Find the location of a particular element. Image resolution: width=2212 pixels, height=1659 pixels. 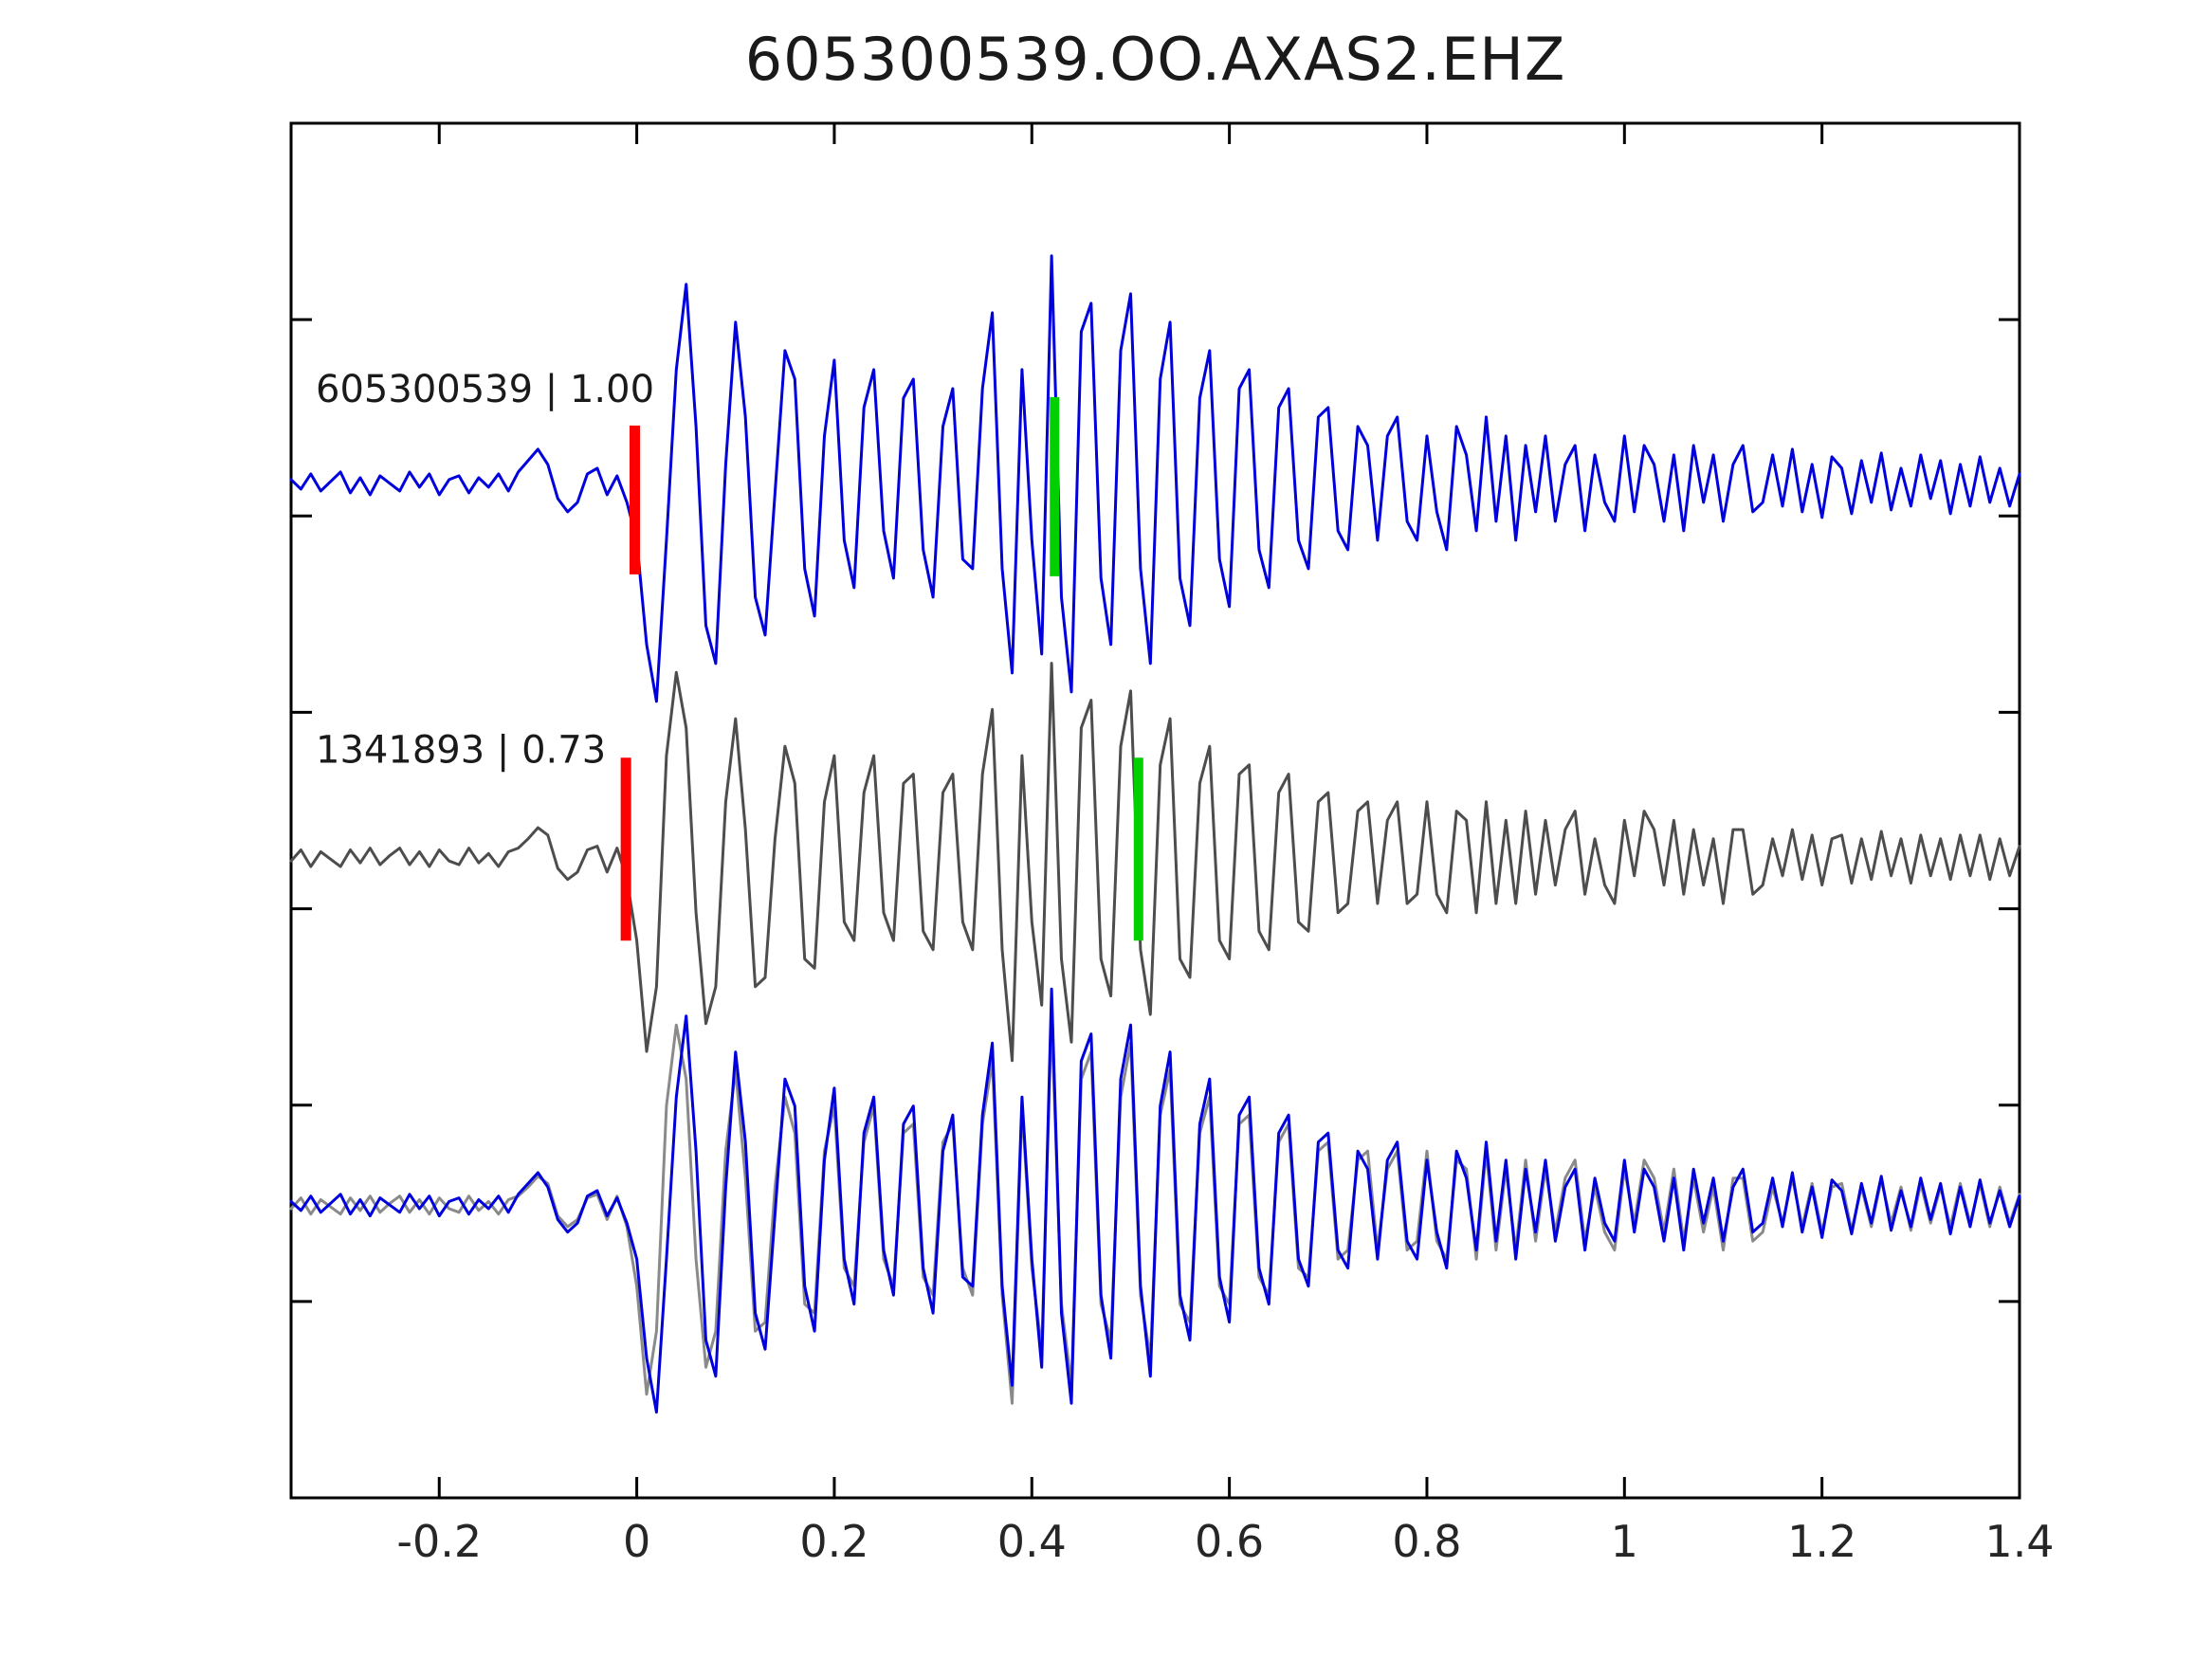

x-tick-label: 1.2 is located at coordinates (1821, 1541).